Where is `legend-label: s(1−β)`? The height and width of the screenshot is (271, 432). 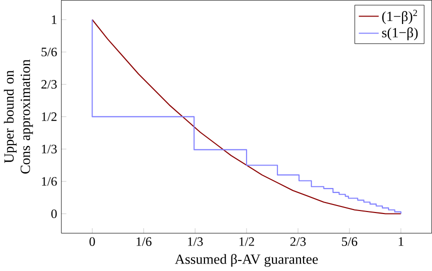
legend-label: s(1−β) is located at coordinates (400, 34).